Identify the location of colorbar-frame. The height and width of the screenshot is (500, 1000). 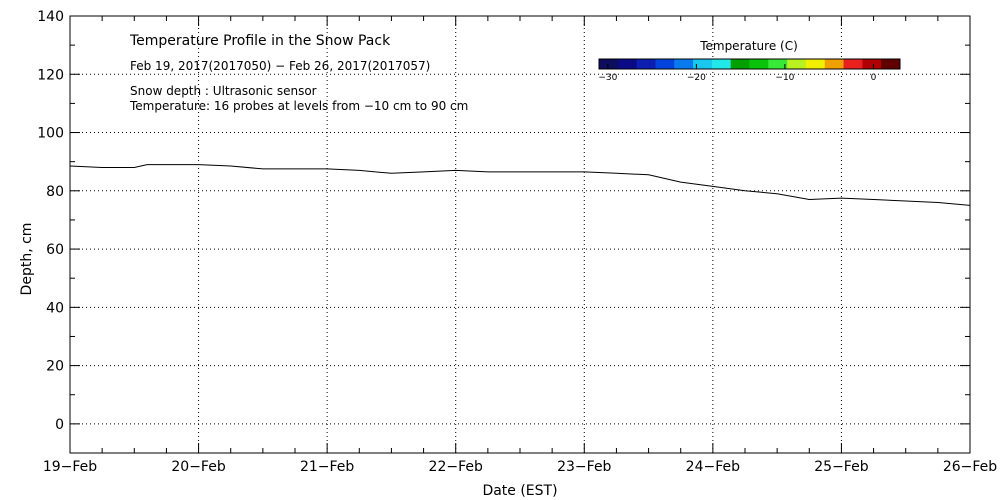
(749, 64).